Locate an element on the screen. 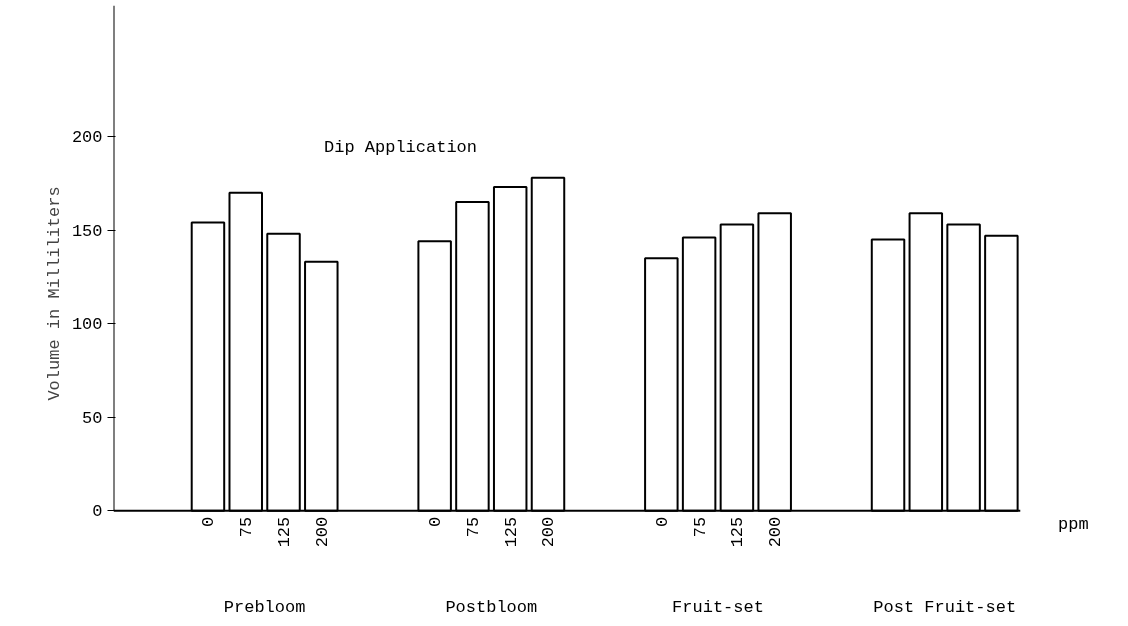 Image resolution: width=1128 pixels, height=626 pixels. text: Postbloom is located at coordinates (491, 607).